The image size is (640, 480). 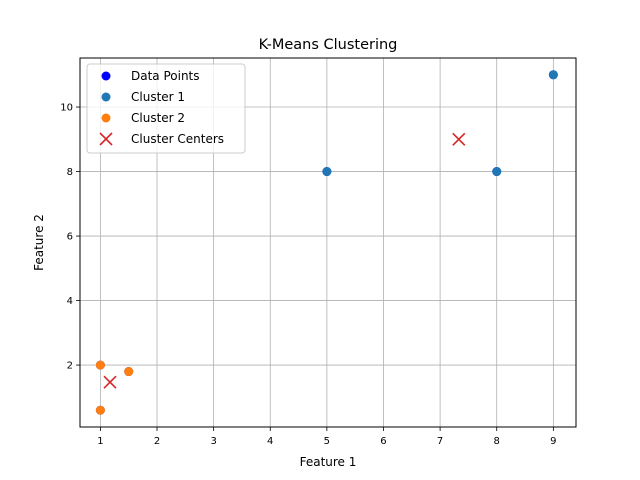 I want to click on legend-box, so click(x=166, y=108).